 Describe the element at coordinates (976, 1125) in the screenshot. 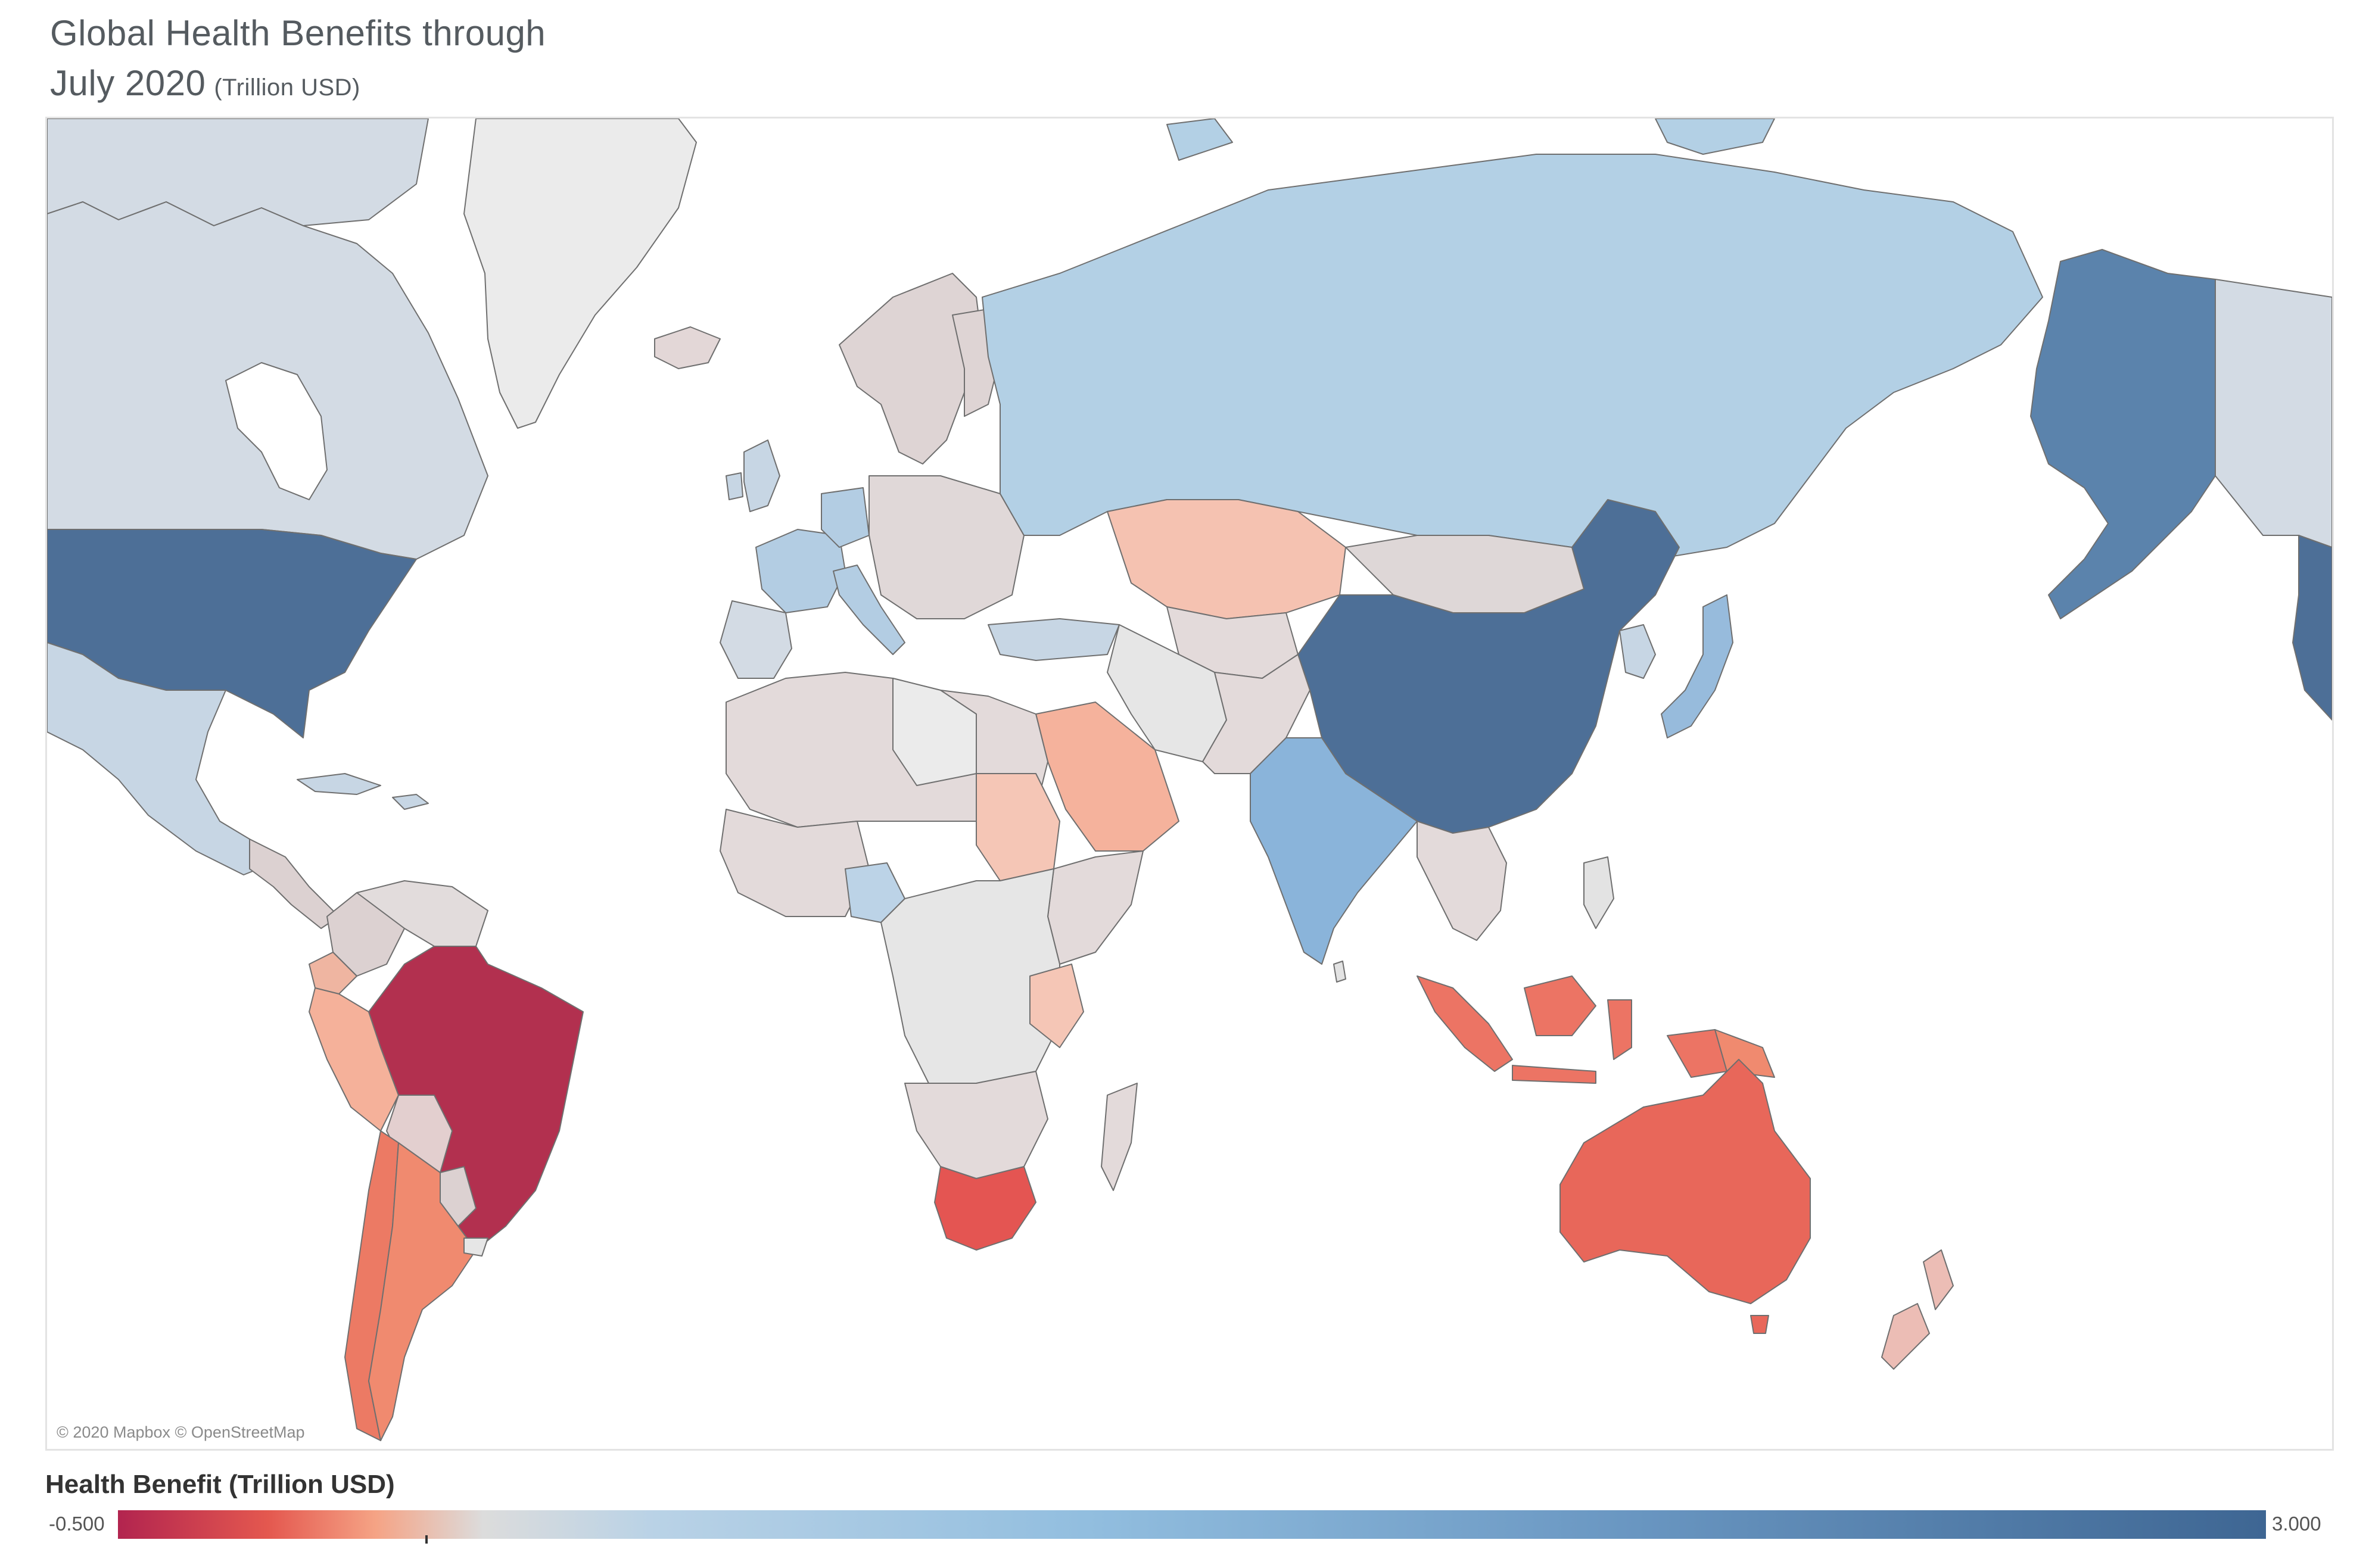

I see `southern-africa-region` at that location.